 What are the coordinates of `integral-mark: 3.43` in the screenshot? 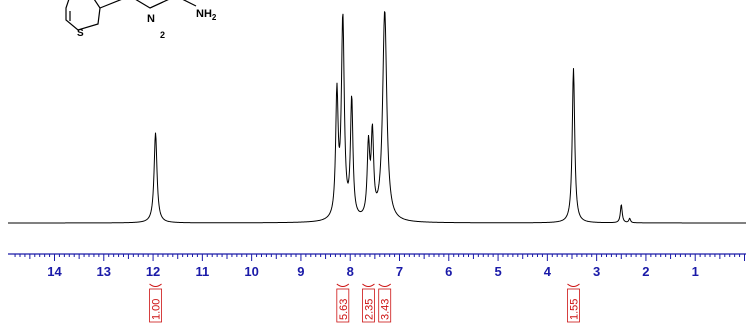 It's located at (385, 303).